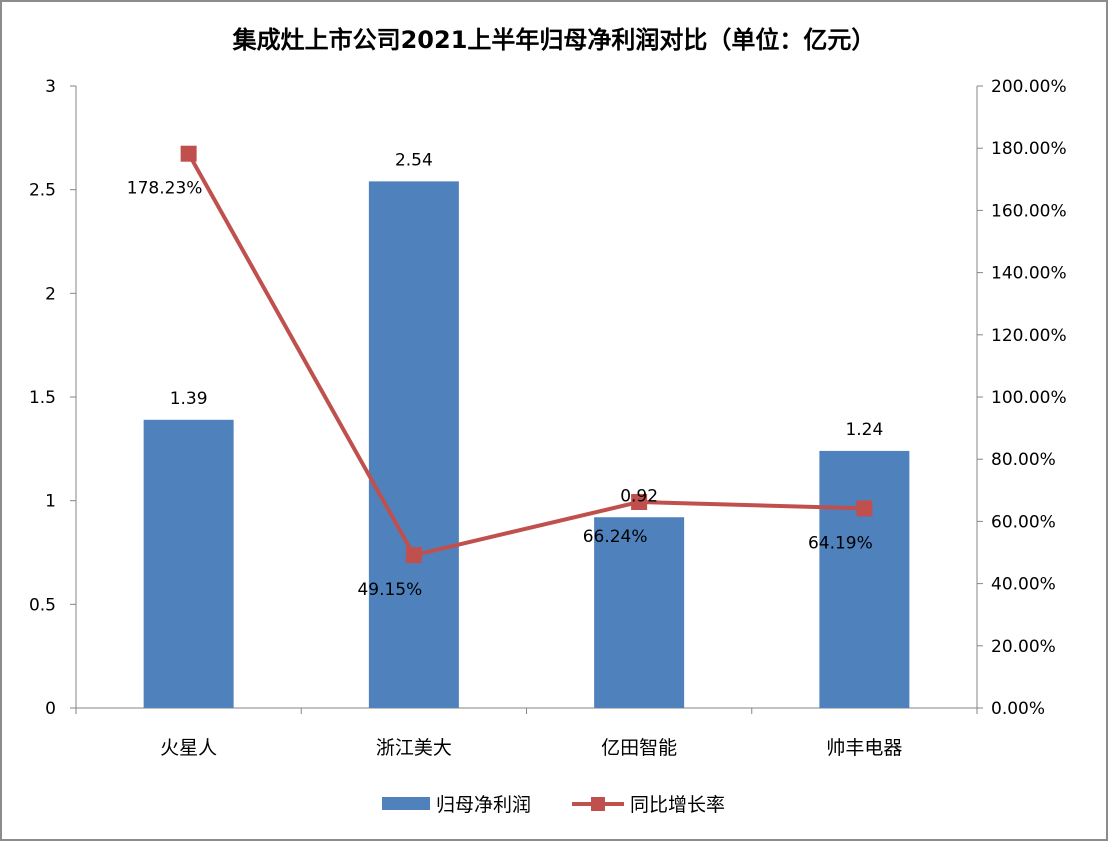 This screenshot has width=1108, height=841. What do you see at coordinates (1029, 398) in the screenshot?
I see `y-right-tick-label: 100.00%` at bounding box center [1029, 398].